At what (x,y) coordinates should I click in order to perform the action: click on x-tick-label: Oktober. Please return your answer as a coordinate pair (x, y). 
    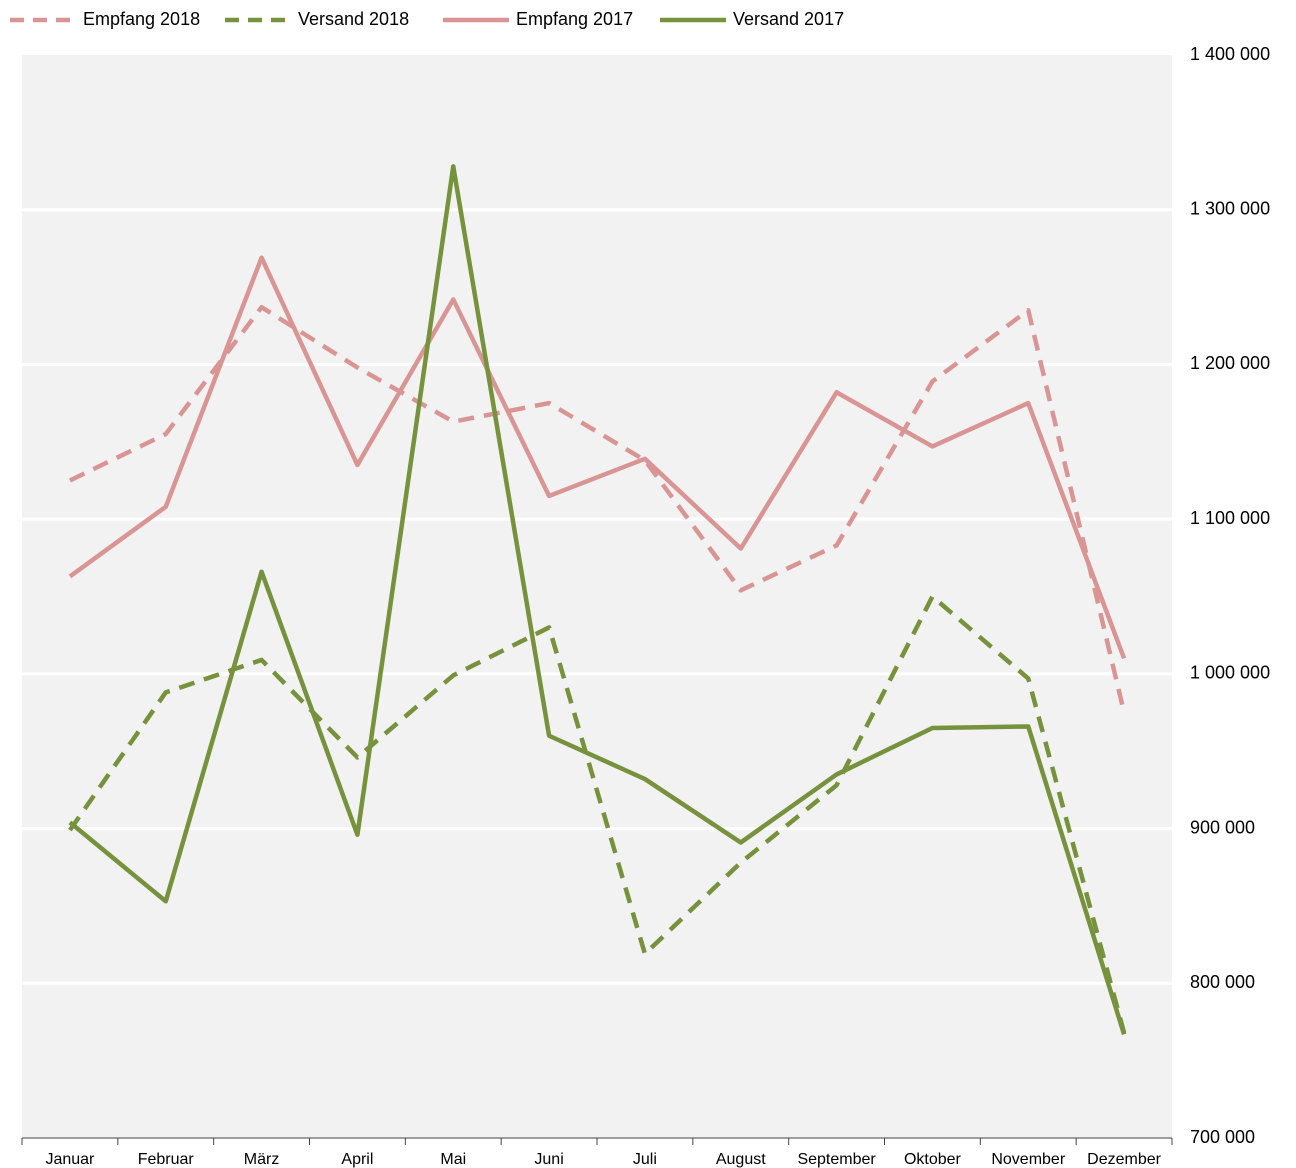
    Looking at the image, I should click on (933, 1159).